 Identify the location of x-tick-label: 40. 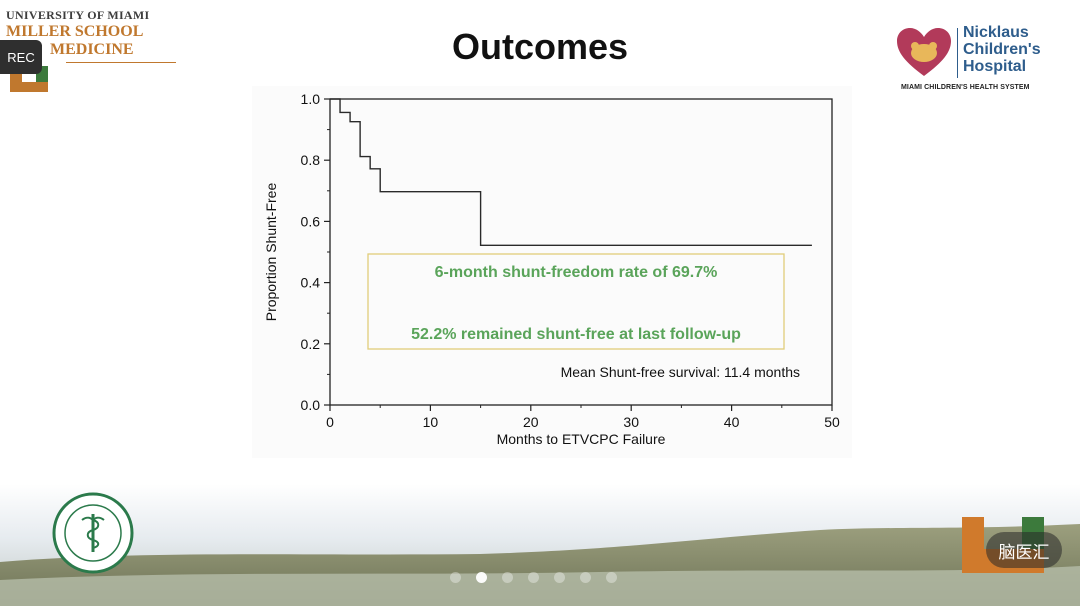
(732, 422).